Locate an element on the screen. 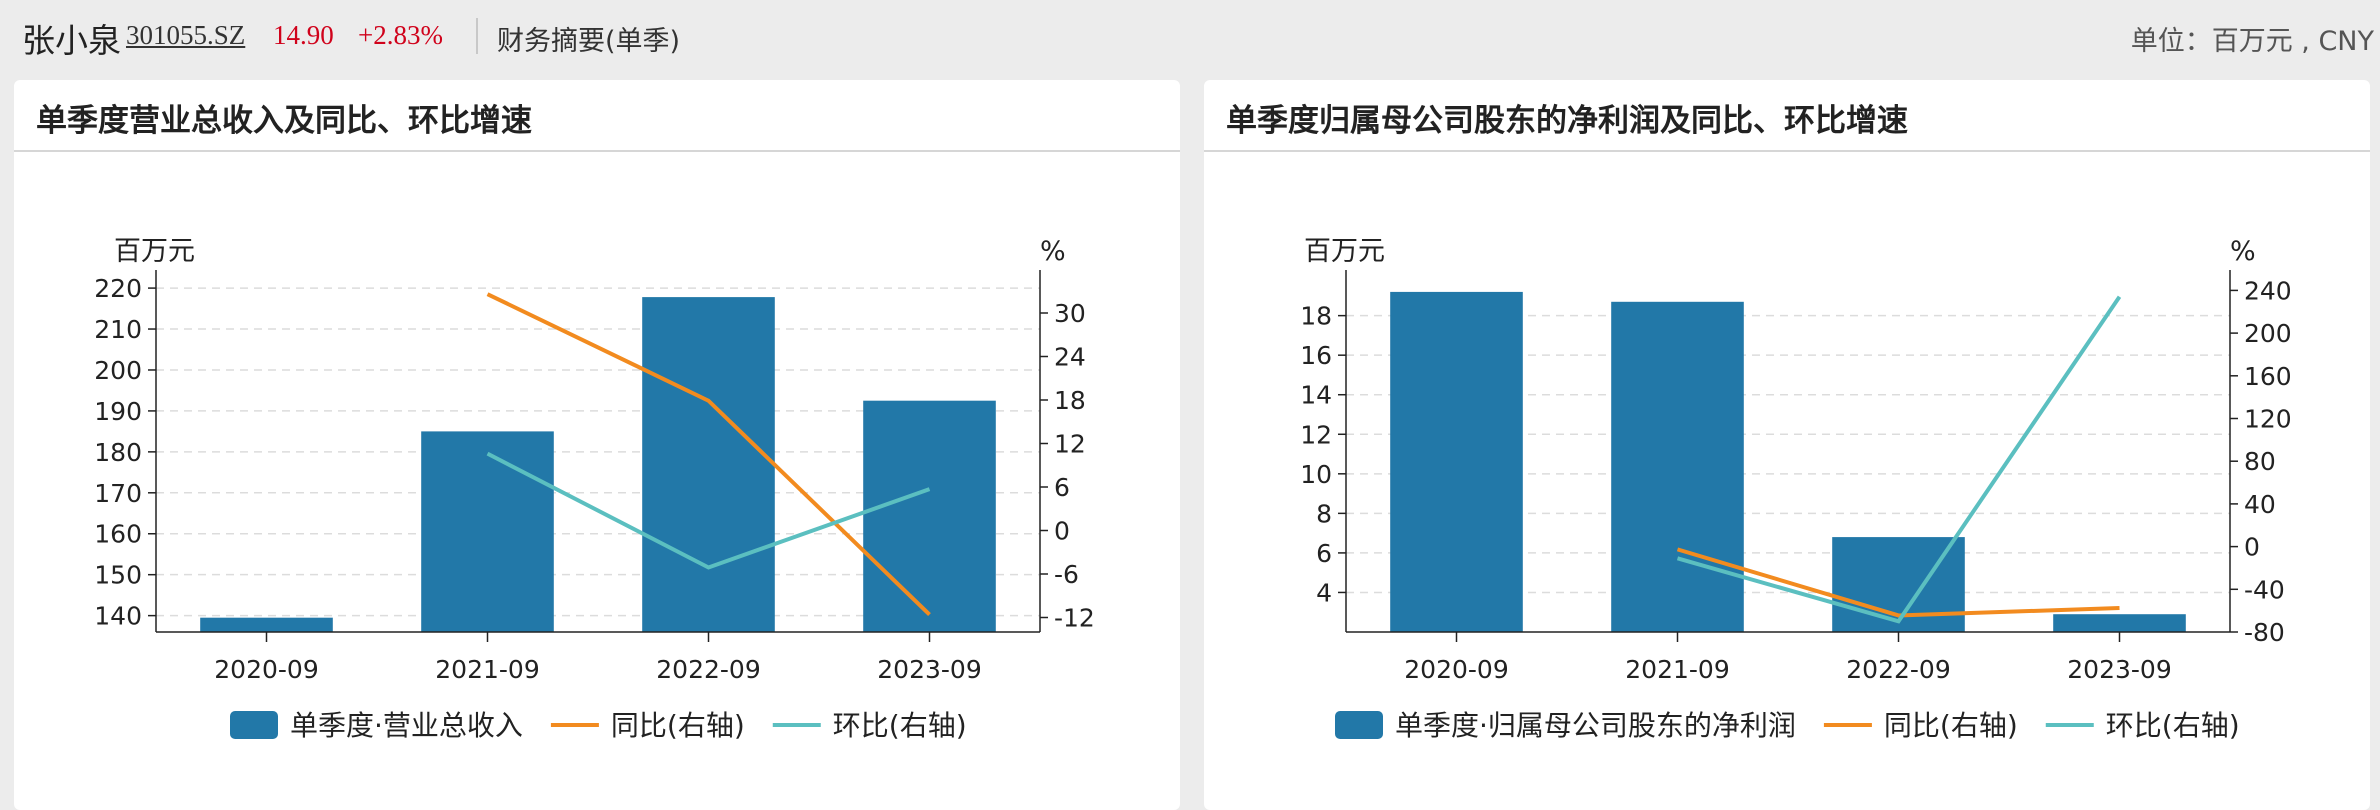  y-tick-label: 14 is located at coordinates (1316, 395).